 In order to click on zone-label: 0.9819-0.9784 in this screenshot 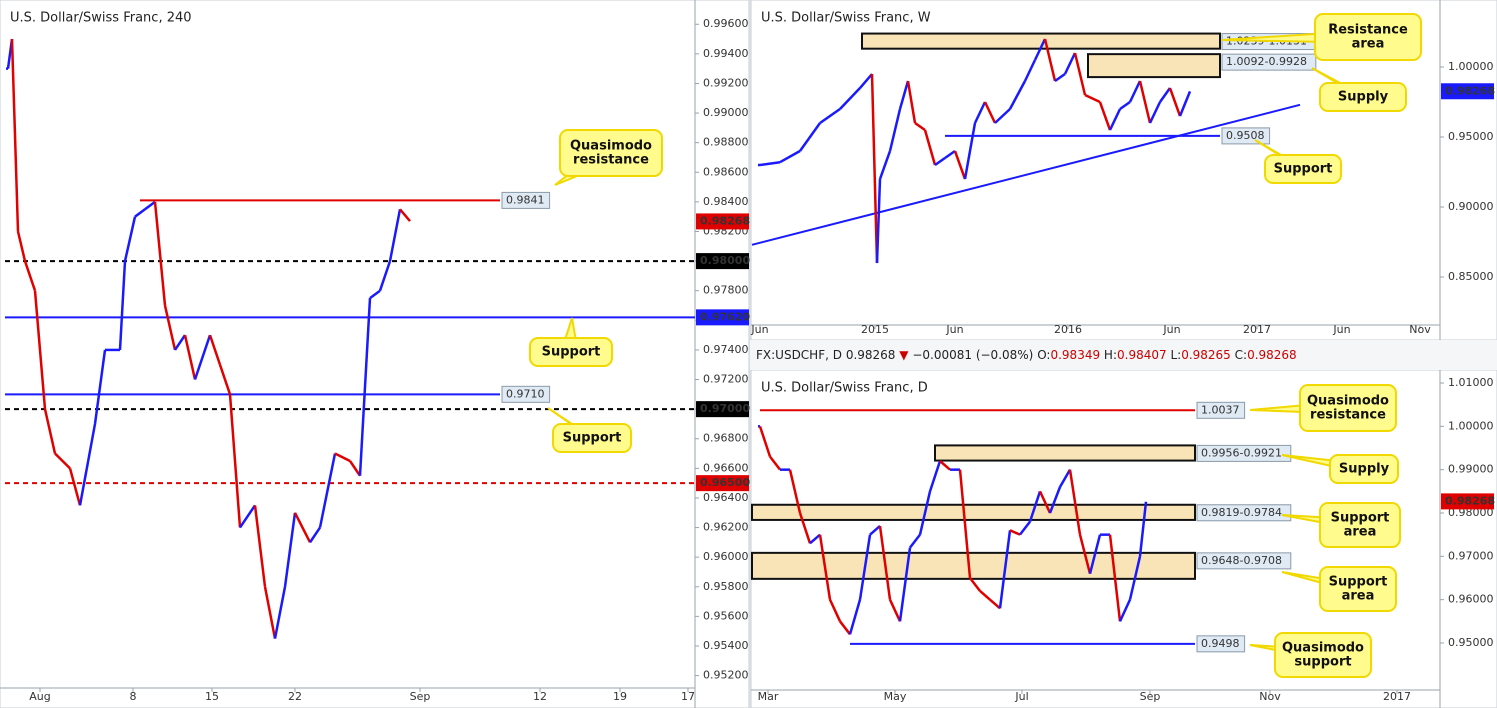, I will do `click(1241, 512)`.